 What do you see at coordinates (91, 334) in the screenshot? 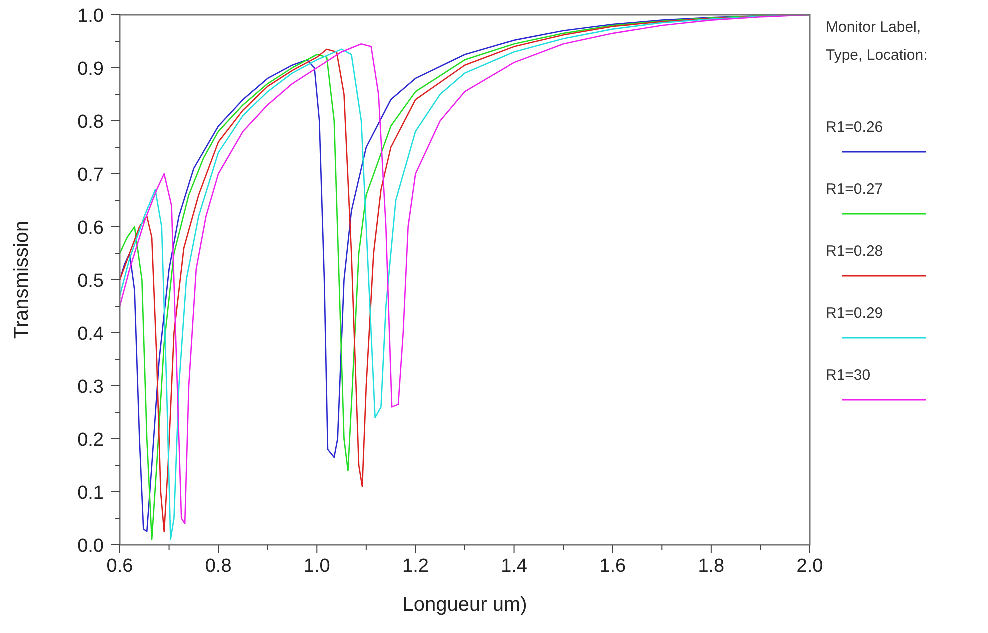
I see `y-tick-label: 0.4` at bounding box center [91, 334].